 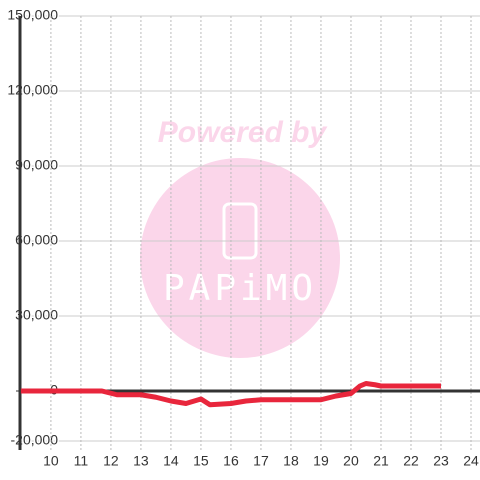 What do you see at coordinates (230, 394) in the screenshot?
I see `data-line` at bounding box center [230, 394].